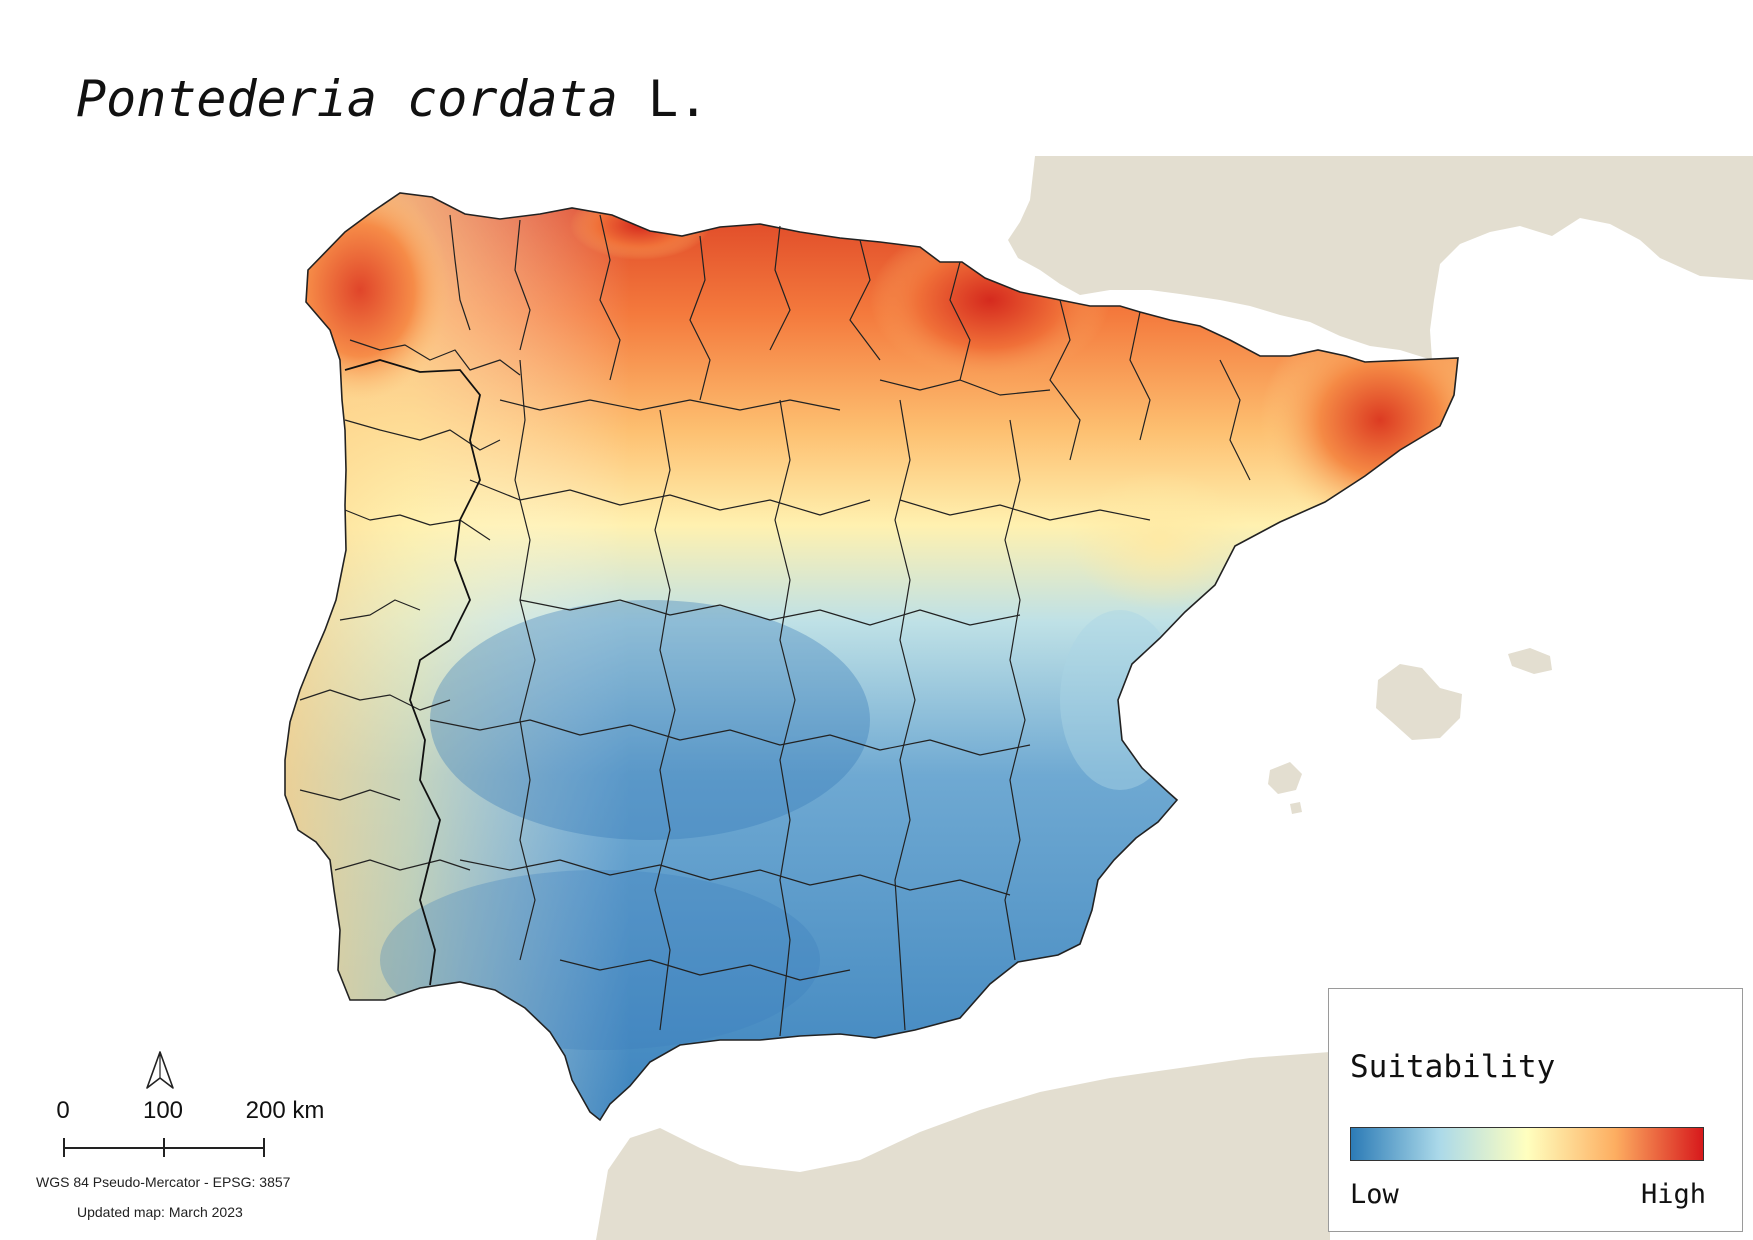  Describe the element at coordinates (1296, 808) in the screenshot. I see `formentera-island` at that location.